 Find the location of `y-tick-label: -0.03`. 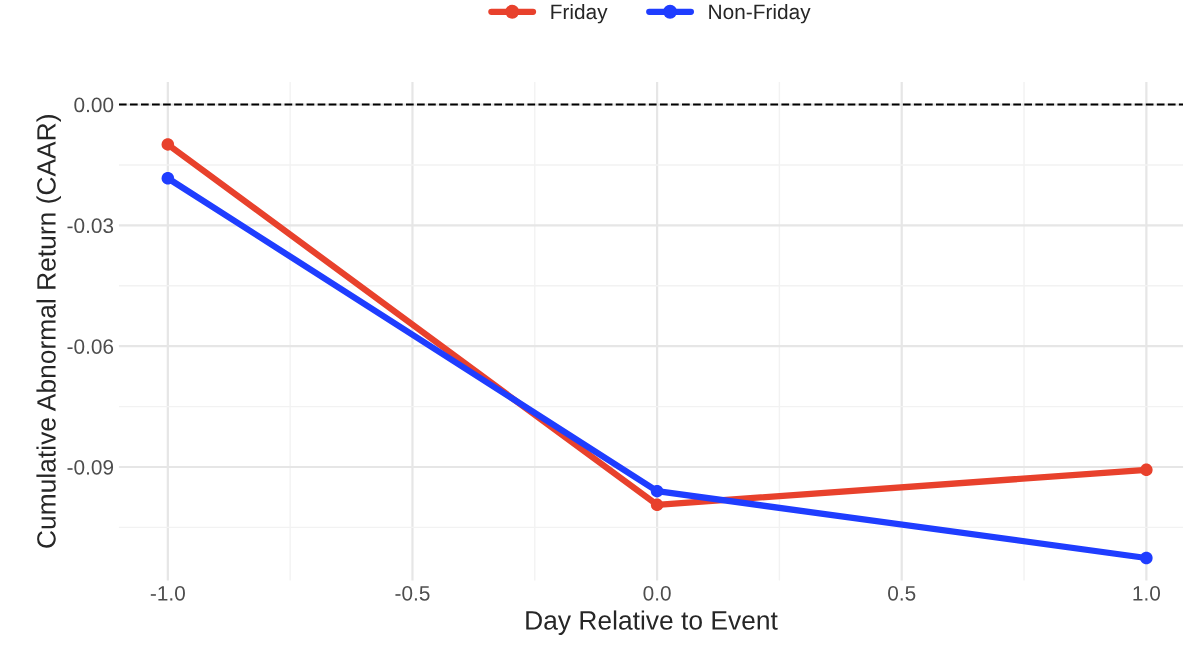

y-tick-label: -0.03 is located at coordinates (90, 226).